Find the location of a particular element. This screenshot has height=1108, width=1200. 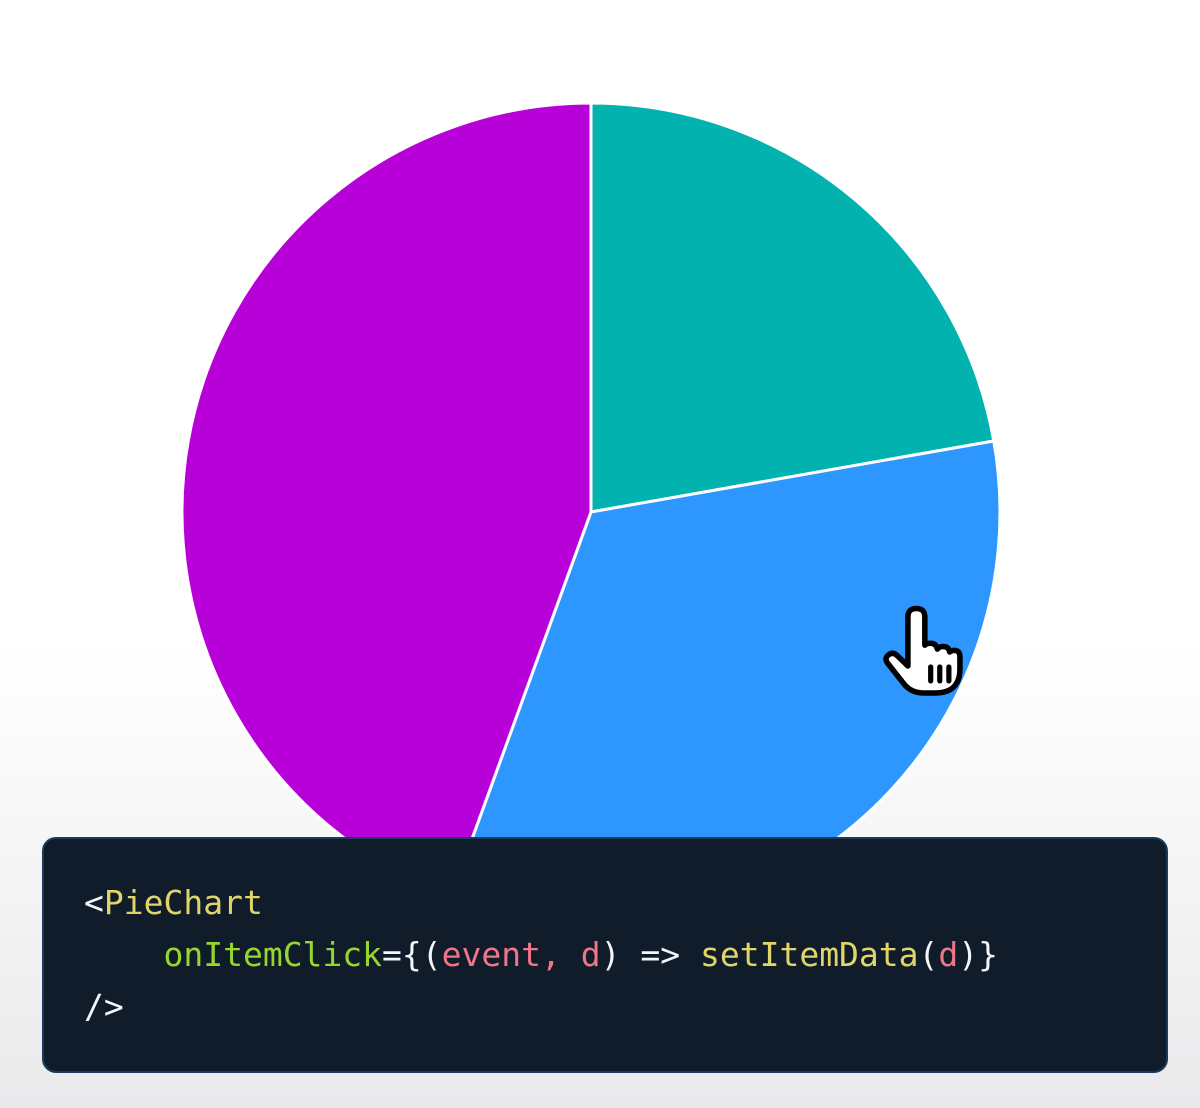

code-token: = is located at coordinates (392, 954).